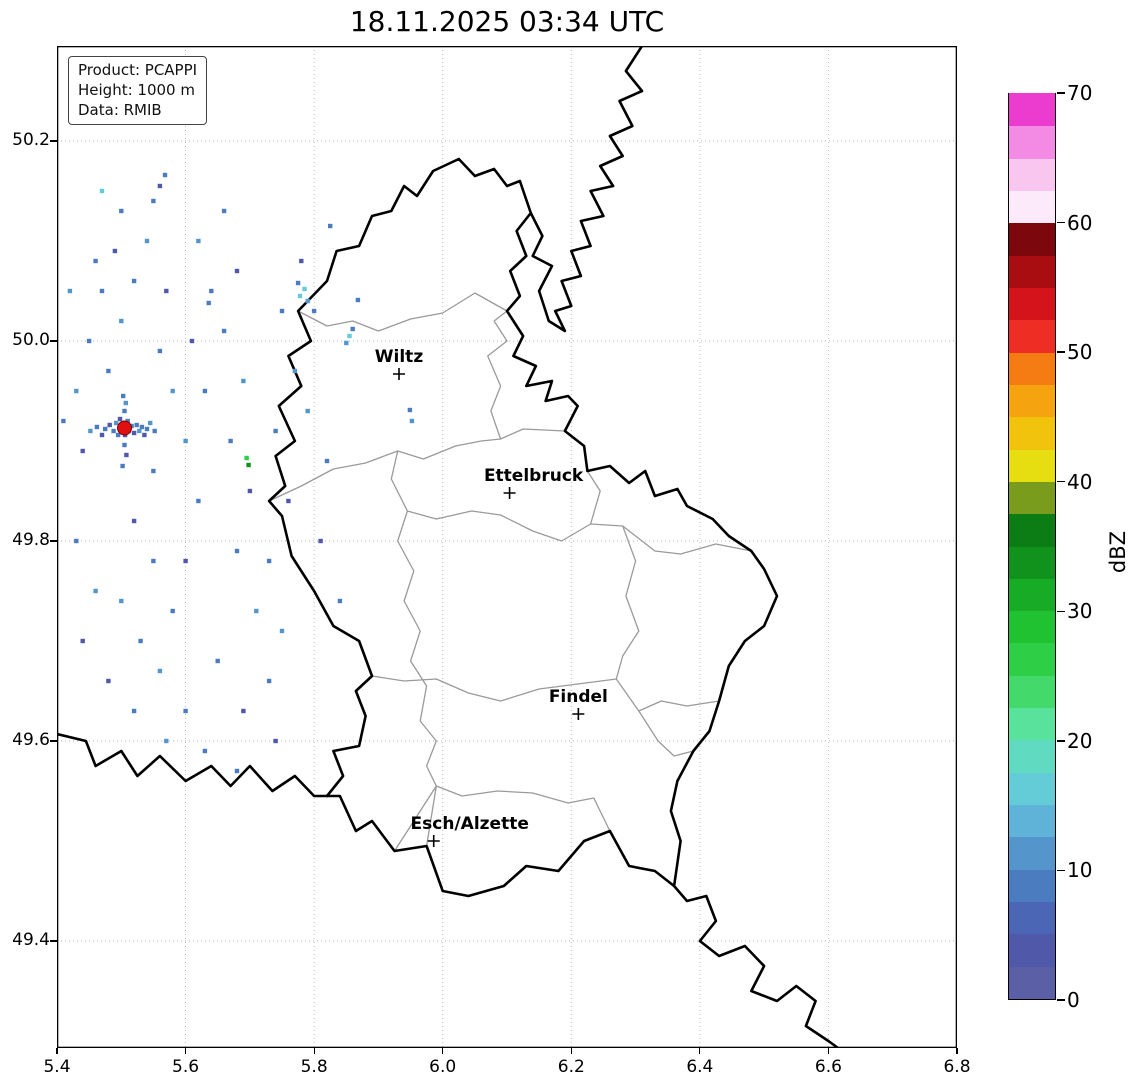  I want to click on x-tick-label: 5.6, so click(186, 1067).